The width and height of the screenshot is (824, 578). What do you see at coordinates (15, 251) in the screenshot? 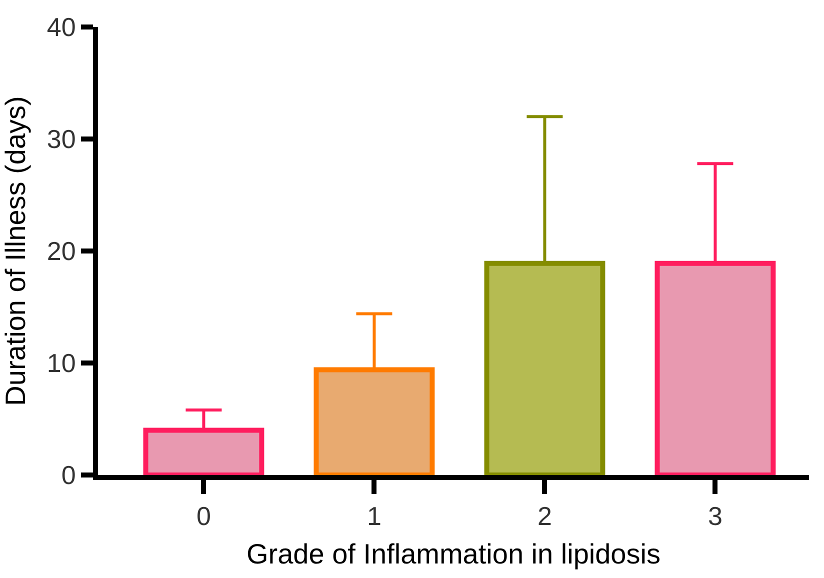
I see `y-axis-title: Duration of Illness (days)` at bounding box center [15, 251].